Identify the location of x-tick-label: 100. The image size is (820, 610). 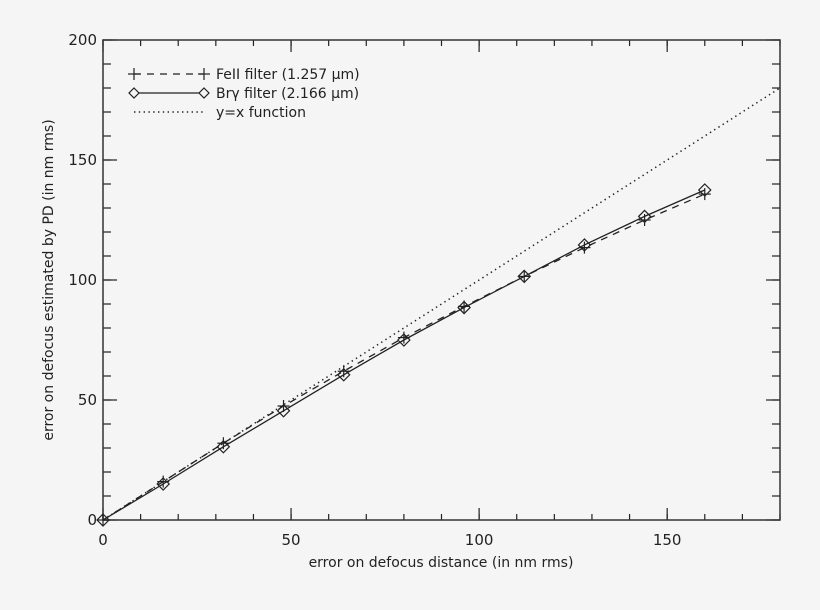
(479, 540).